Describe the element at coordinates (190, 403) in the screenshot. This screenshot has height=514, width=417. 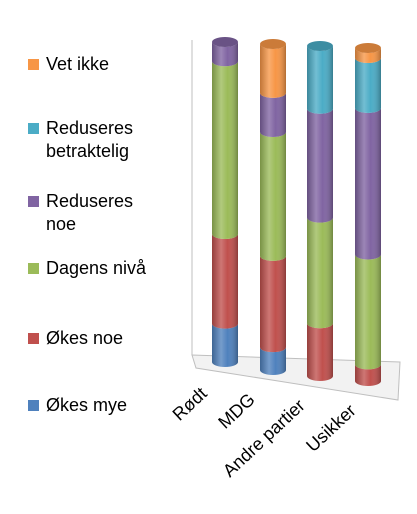
I see `category-tick-label: Rødt` at that location.